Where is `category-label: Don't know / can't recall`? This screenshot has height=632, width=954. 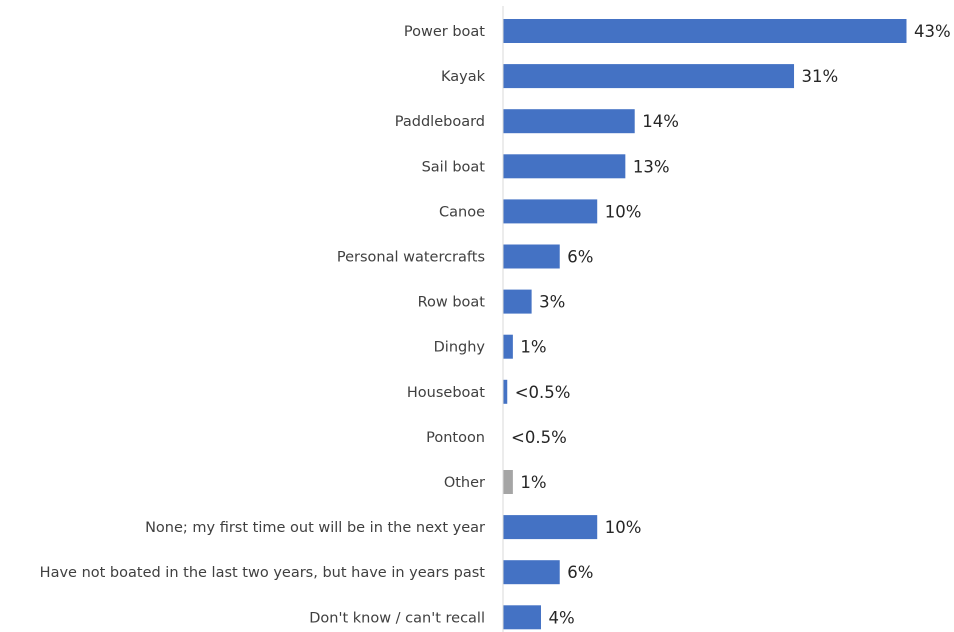
category-label: Don't know / can't recall is located at coordinates (397, 618).